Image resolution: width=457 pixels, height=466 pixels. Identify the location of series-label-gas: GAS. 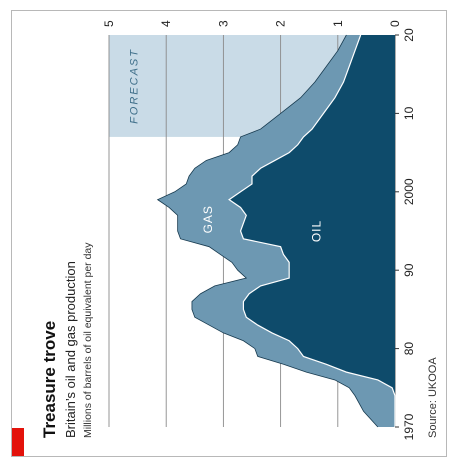
(208, 219).